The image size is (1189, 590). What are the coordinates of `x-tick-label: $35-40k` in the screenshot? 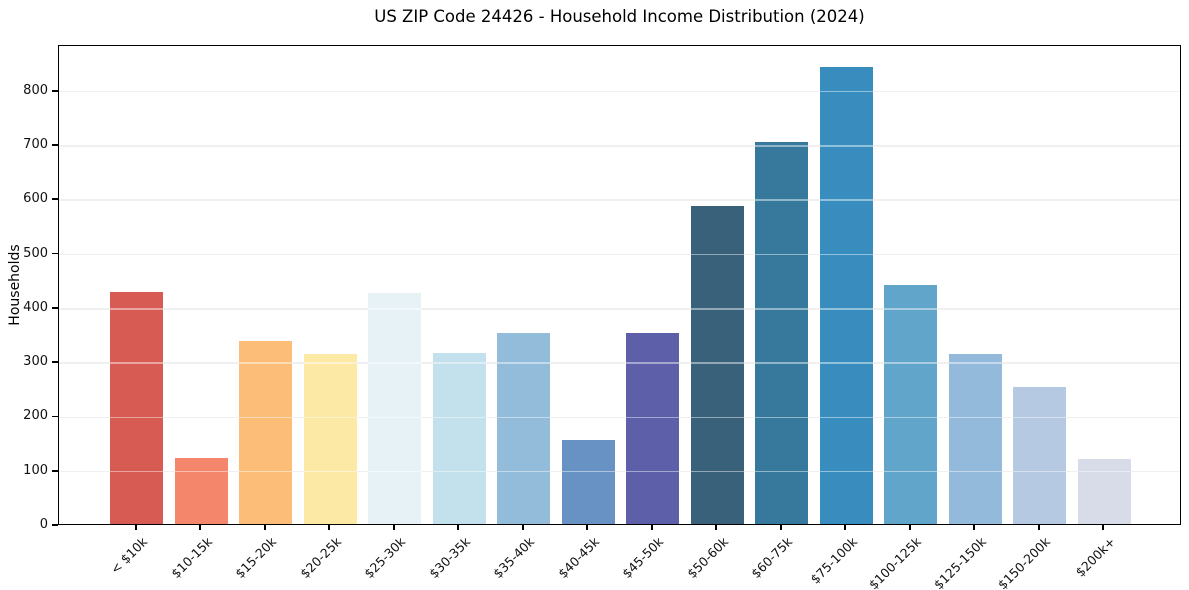 It's located at (514, 558).